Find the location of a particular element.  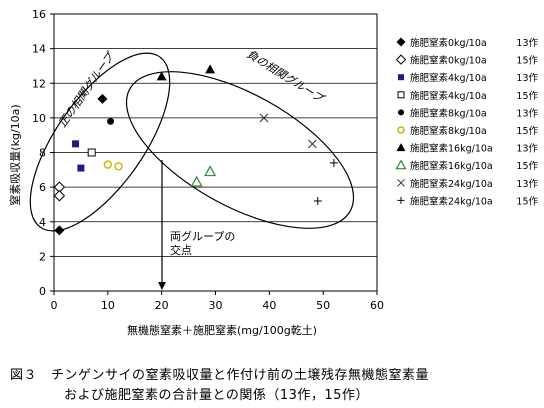

x-tick-label: 30 is located at coordinates (216, 305).